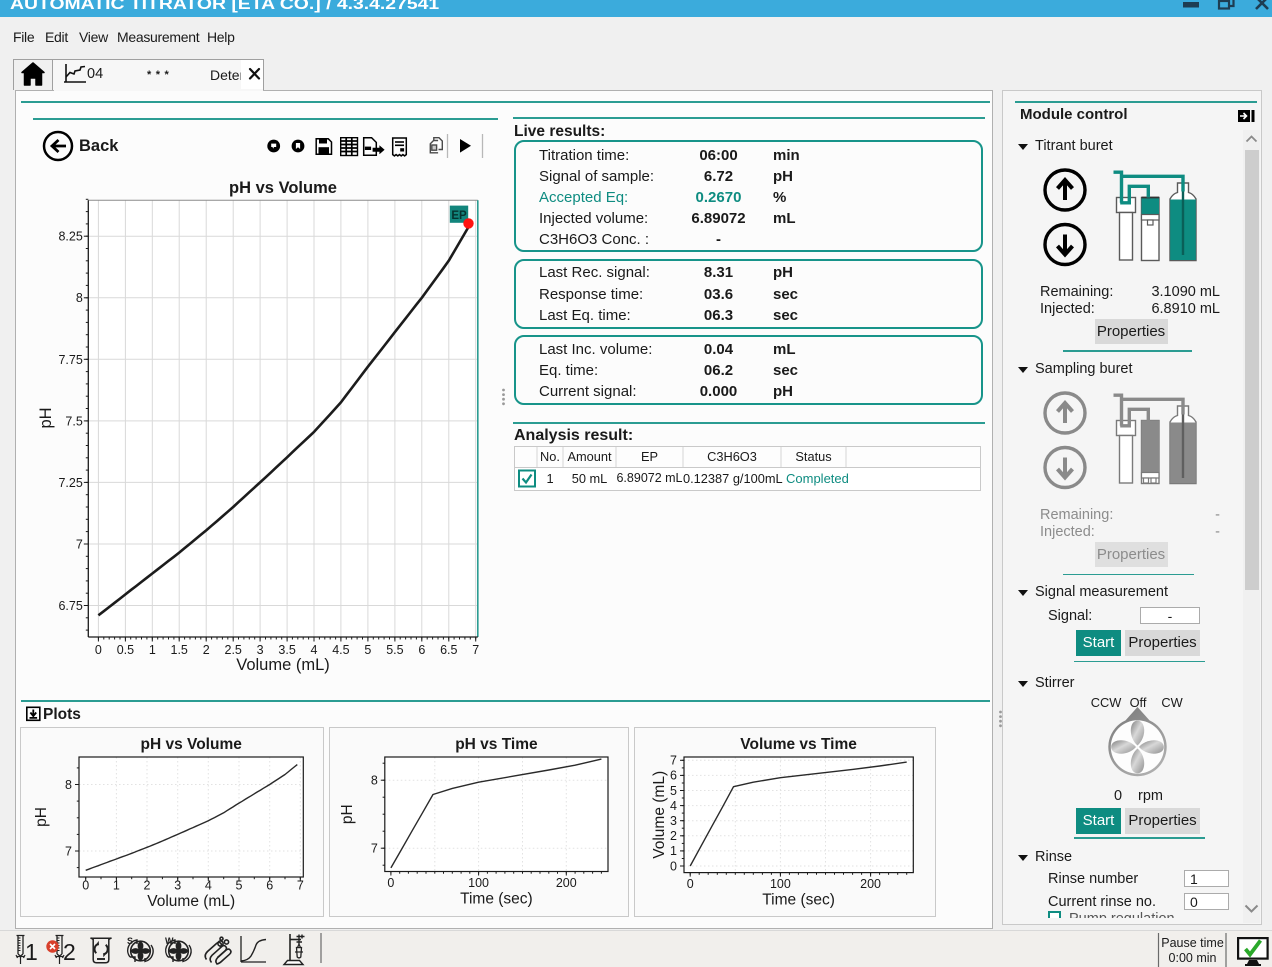 The image size is (1272, 967). I want to click on svg-text: 4.5, so click(340, 650).